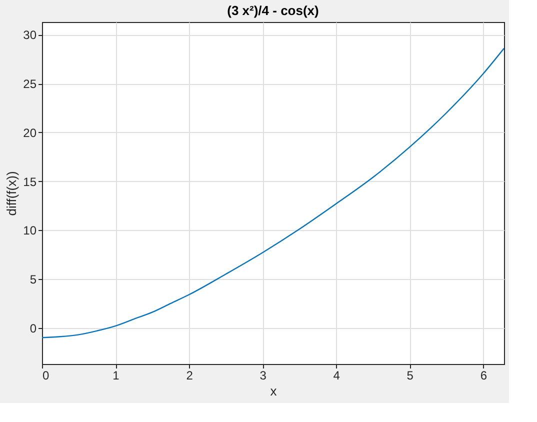 The image size is (537, 422). I want to click on x-tick-label: 4, so click(336, 375).